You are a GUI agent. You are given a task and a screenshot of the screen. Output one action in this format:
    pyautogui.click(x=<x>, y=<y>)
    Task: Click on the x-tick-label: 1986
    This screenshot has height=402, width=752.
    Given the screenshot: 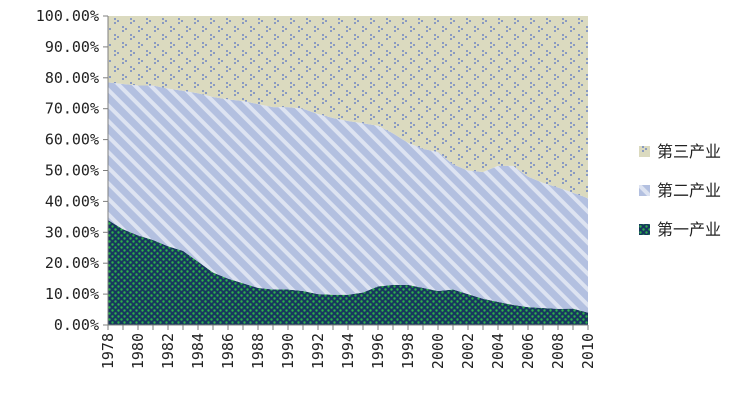 What is the action you would take?
    pyautogui.click(x=228, y=351)
    